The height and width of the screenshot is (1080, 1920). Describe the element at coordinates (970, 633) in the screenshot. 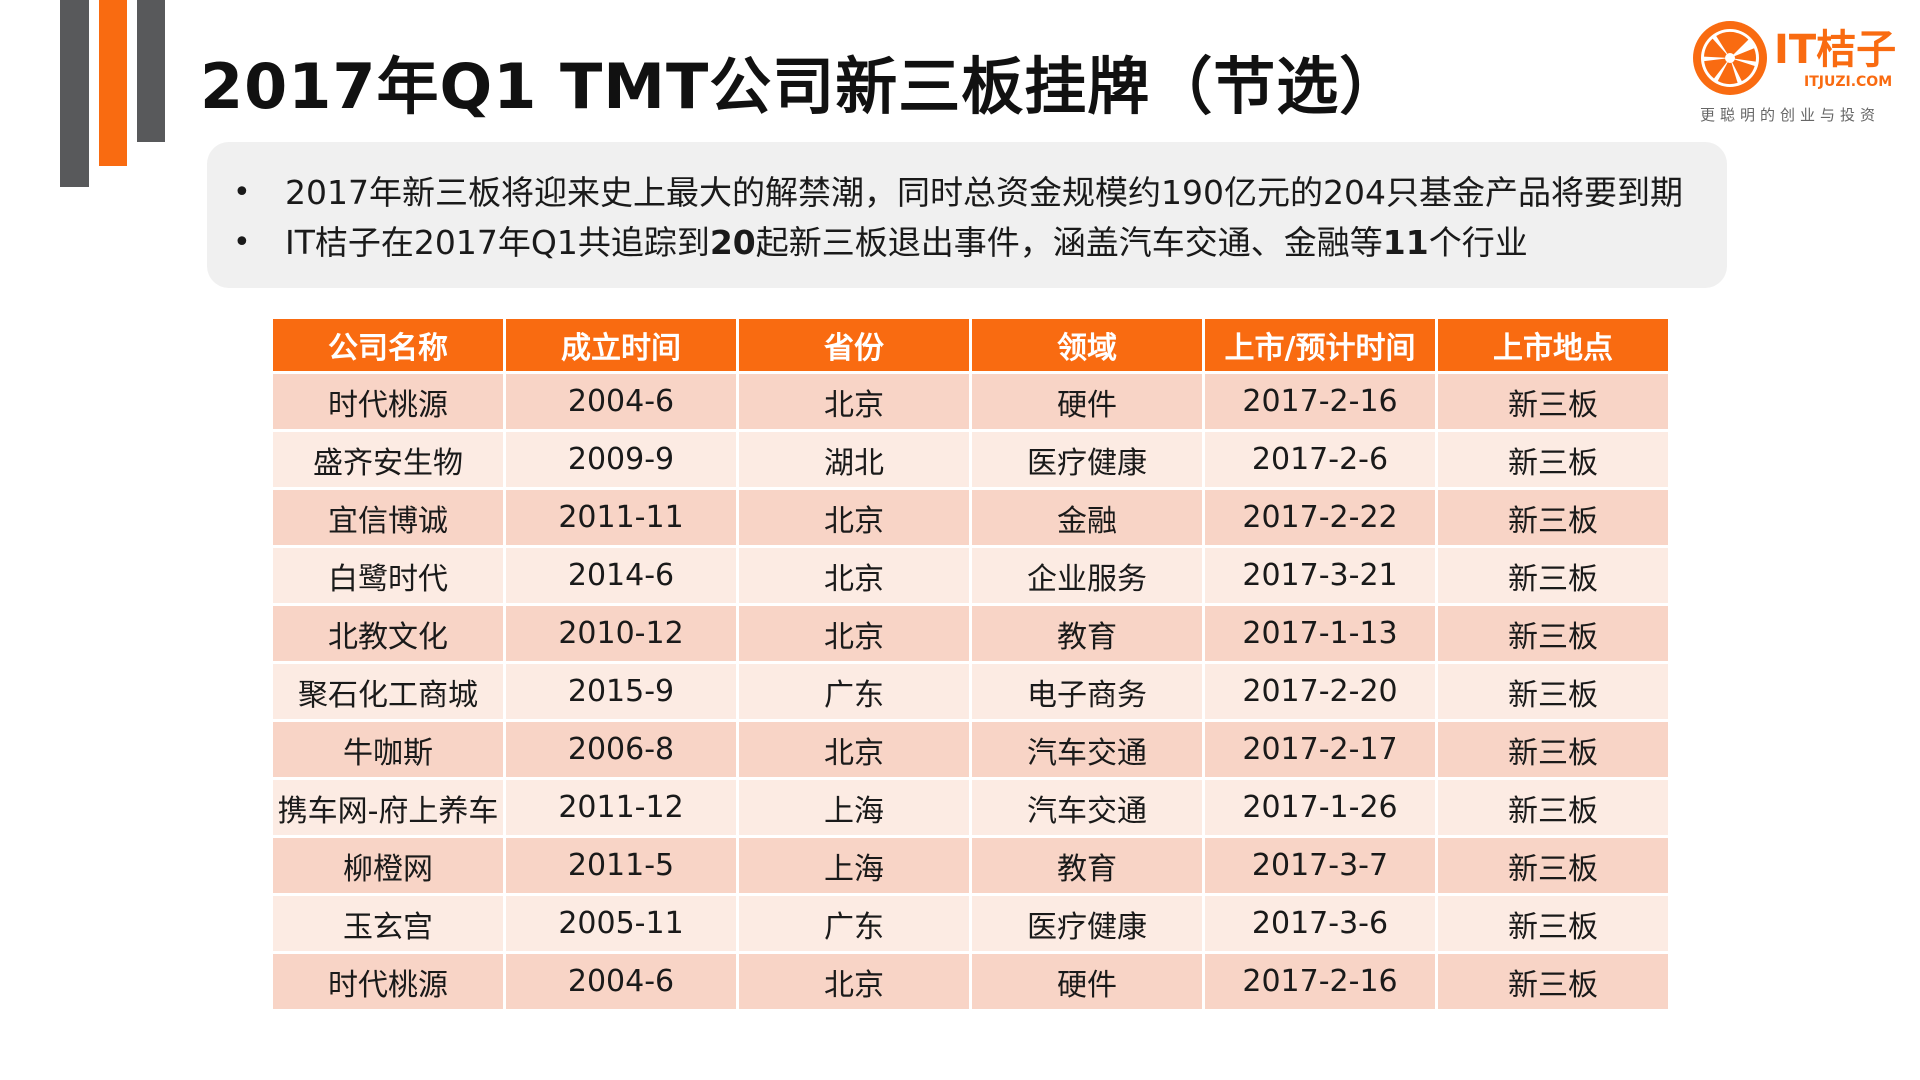

I see `table-row: 北教文化 2010-12 北京 教育 2017-1-13 新三板` at that location.